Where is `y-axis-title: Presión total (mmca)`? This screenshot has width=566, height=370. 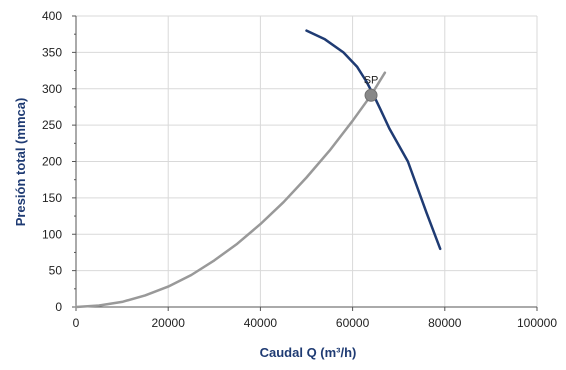 y-axis-title: Presión total (mmca) is located at coordinates (20, 162).